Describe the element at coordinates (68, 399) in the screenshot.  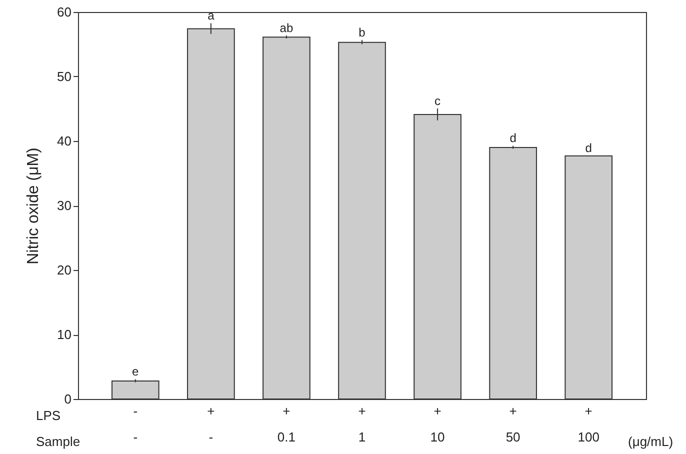
I see `y-tick-label: 0` at that location.